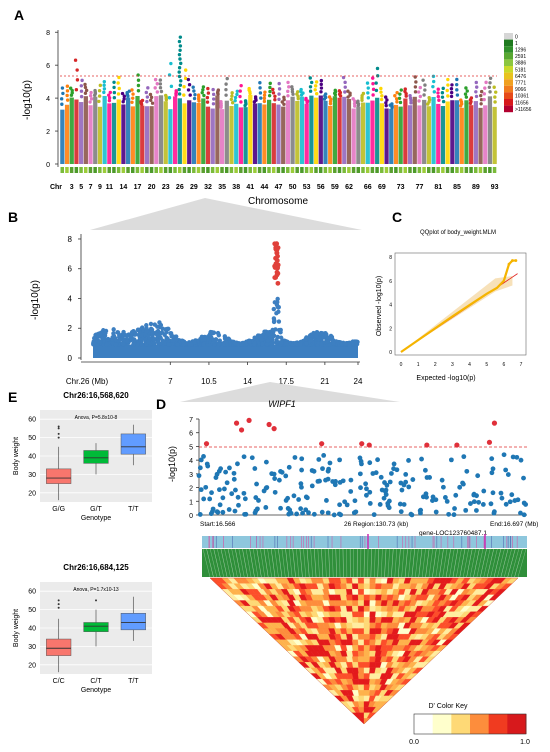 This screenshot has height=752, width=550. Describe the element at coordinates (508, 49) in the screenshot. I see `panel-a-legend-swatch` at that location.